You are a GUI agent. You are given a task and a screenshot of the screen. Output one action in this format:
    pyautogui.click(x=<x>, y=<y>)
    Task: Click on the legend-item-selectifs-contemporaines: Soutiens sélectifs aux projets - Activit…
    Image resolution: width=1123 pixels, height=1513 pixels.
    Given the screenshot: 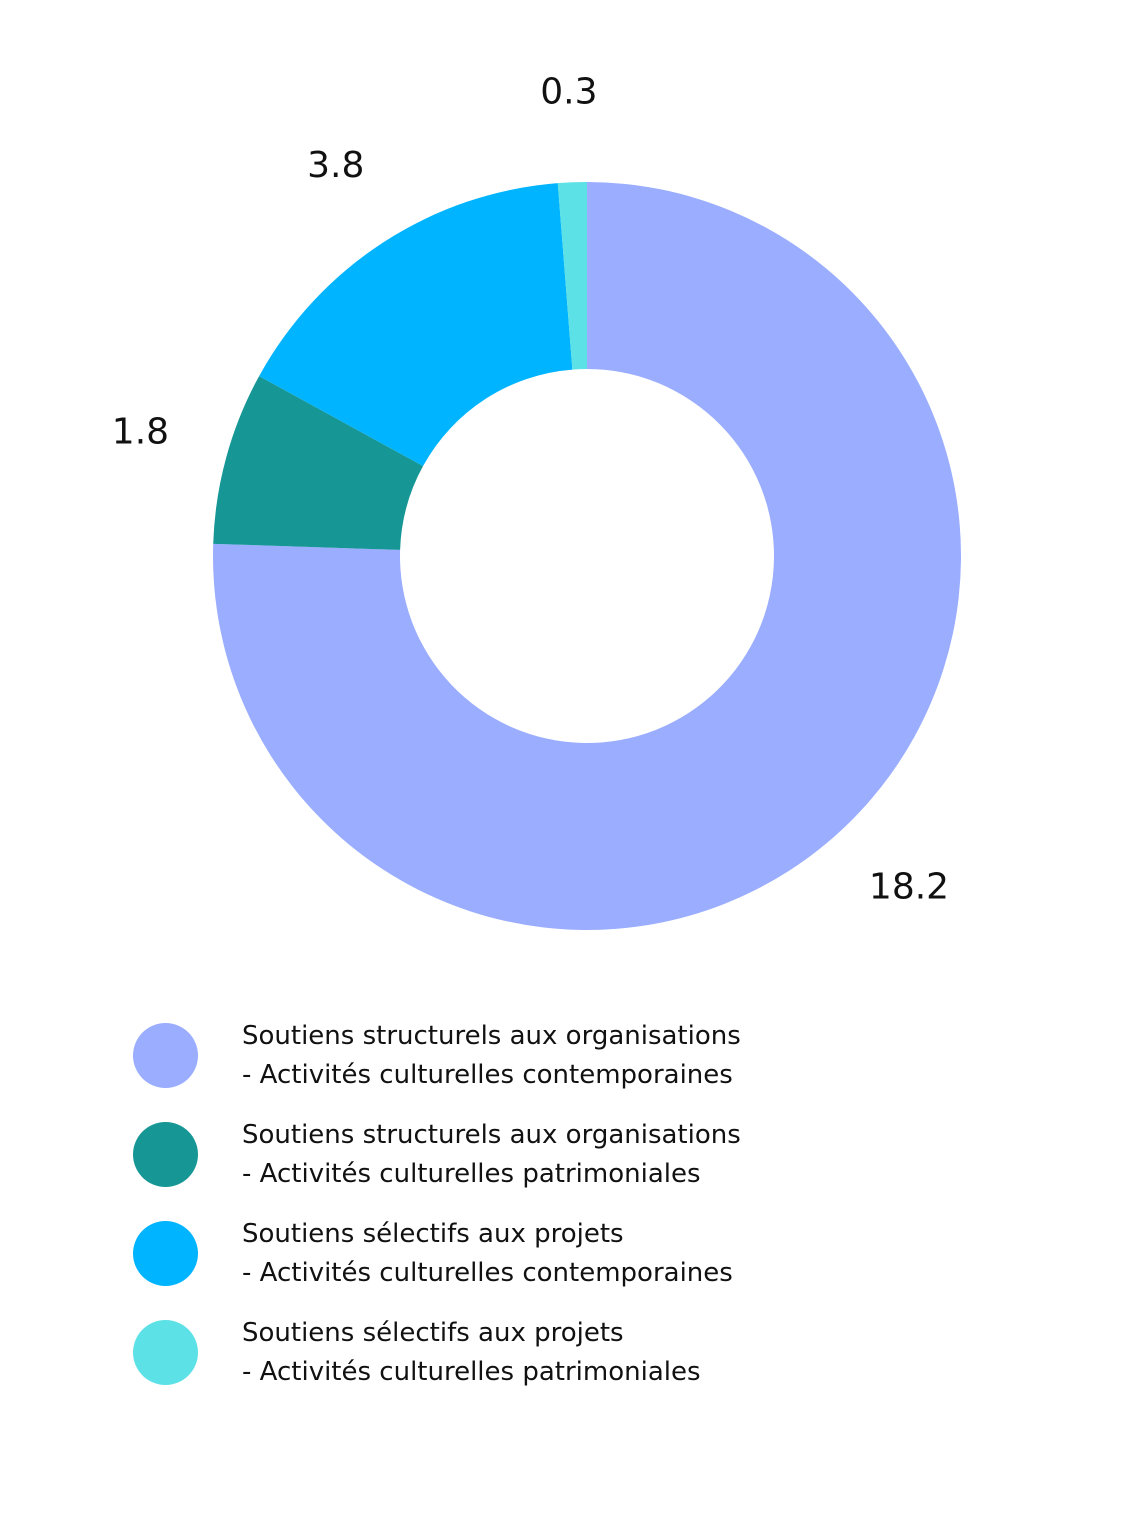 What is the action you would take?
    pyautogui.click(x=583, y=1253)
    